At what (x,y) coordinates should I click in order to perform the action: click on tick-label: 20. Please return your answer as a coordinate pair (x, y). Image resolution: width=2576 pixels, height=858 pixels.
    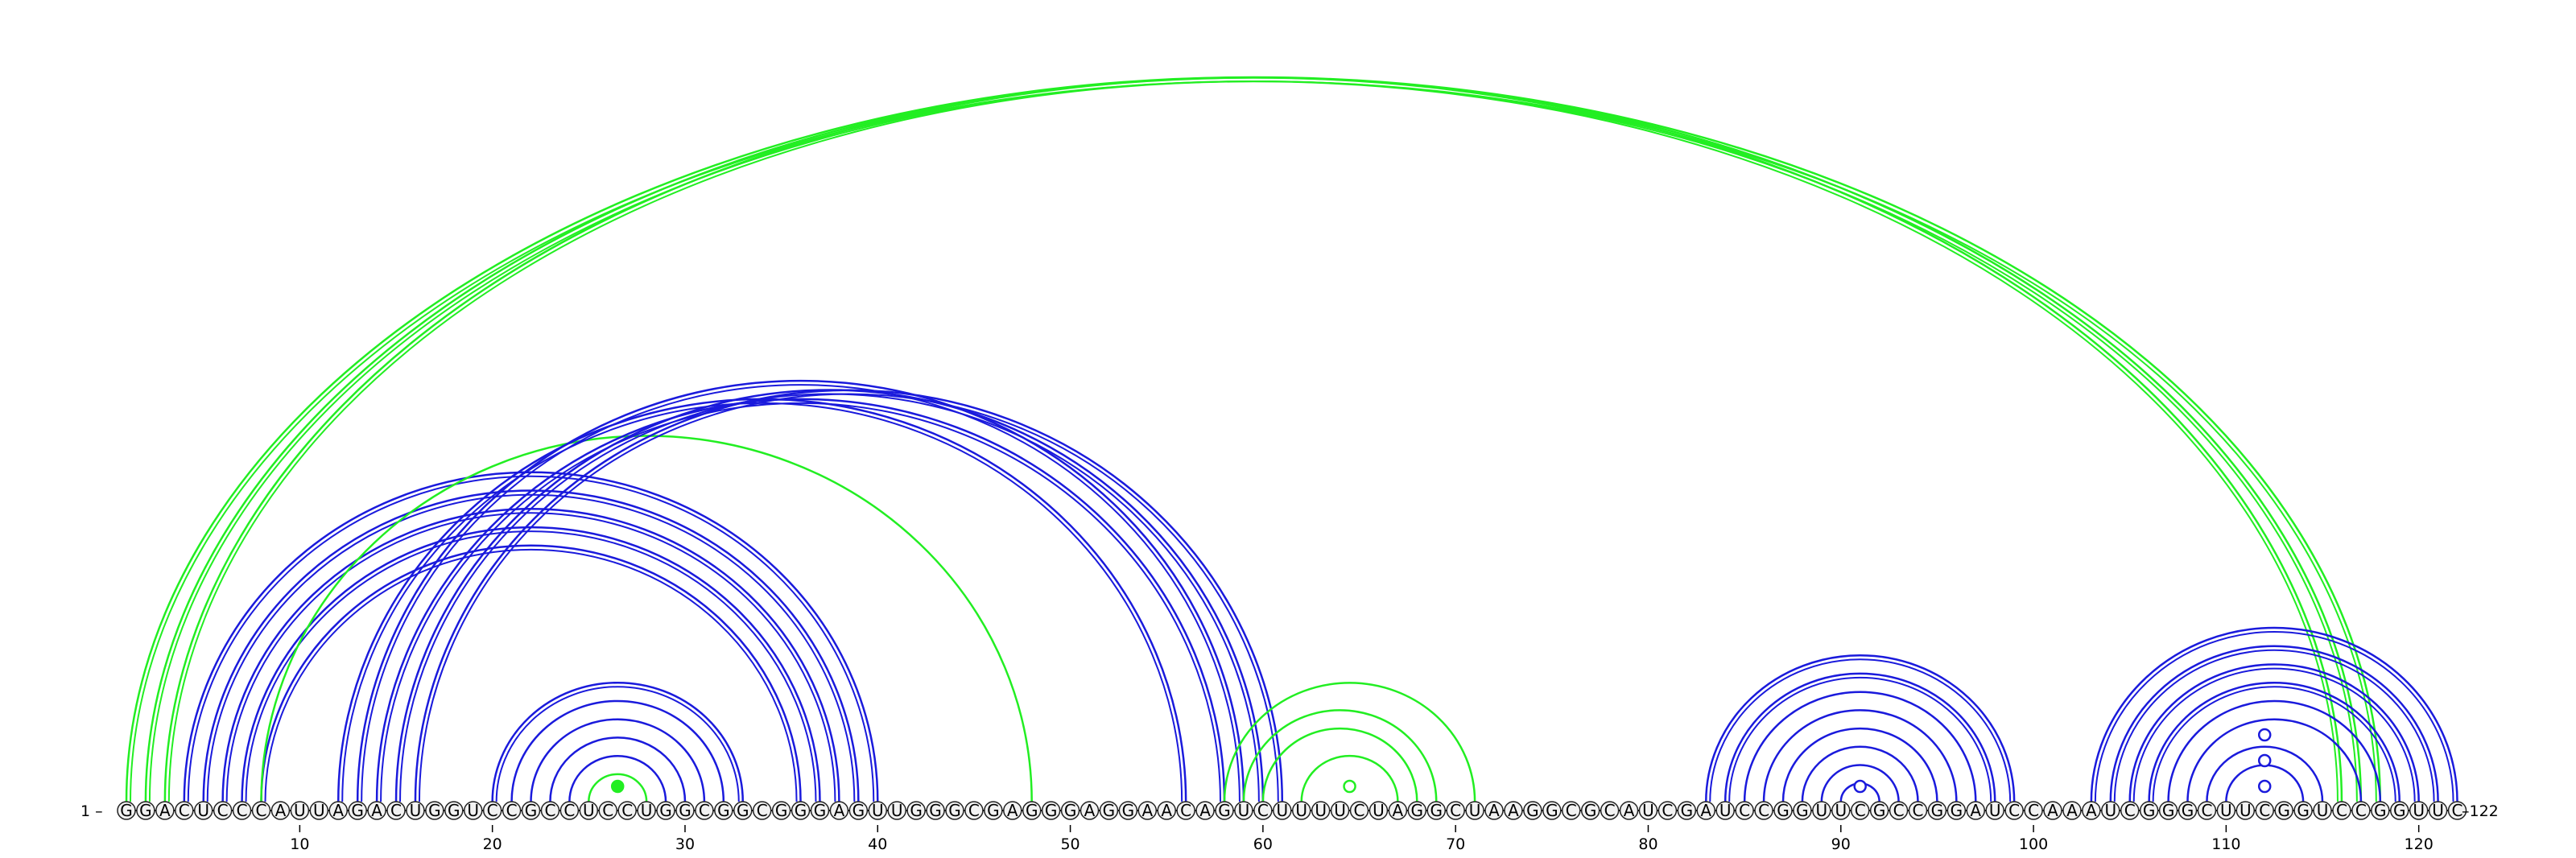
    Looking at the image, I should click on (492, 844).